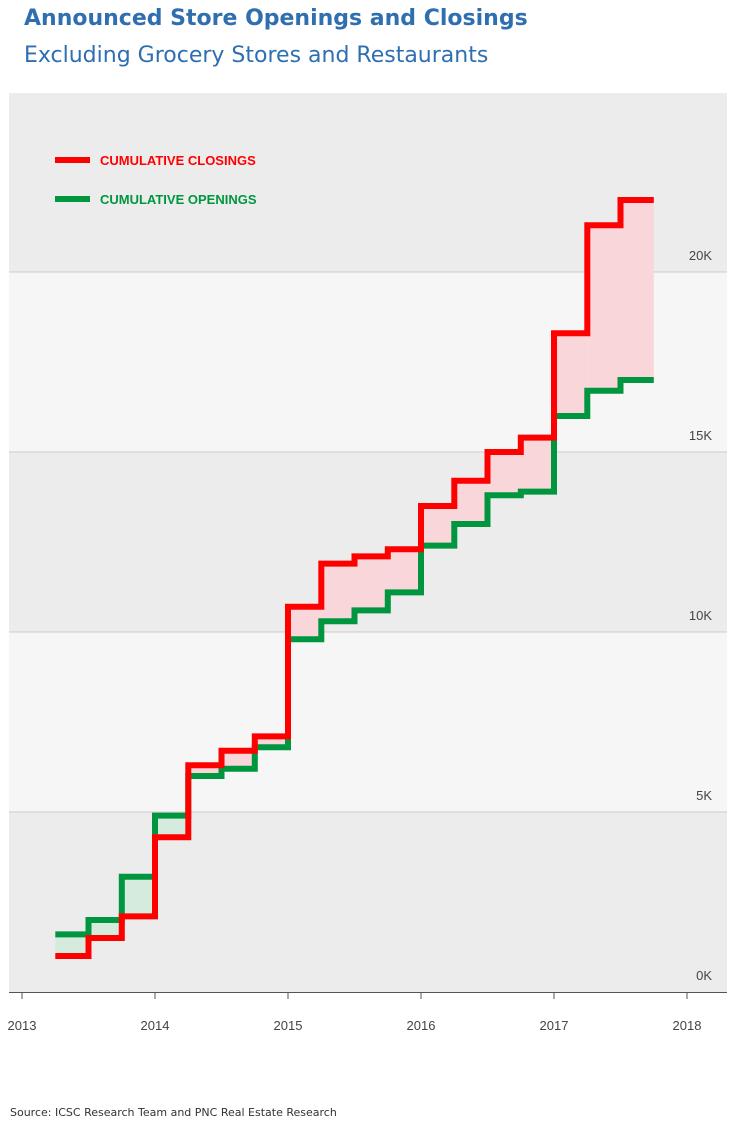 The height and width of the screenshot is (1132, 736). What do you see at coordinates (178, 199) in the screenshot?
I see `legend-label: CUMULATIVE OPENINGS` at bounding box center [178, 199].